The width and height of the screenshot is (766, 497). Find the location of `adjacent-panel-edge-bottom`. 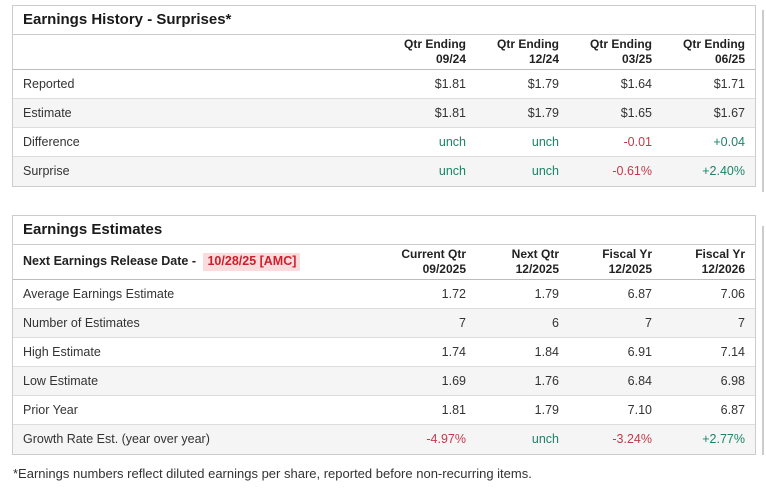

adjacent-panel-edge-bottom is located at coordinates (763, 340).